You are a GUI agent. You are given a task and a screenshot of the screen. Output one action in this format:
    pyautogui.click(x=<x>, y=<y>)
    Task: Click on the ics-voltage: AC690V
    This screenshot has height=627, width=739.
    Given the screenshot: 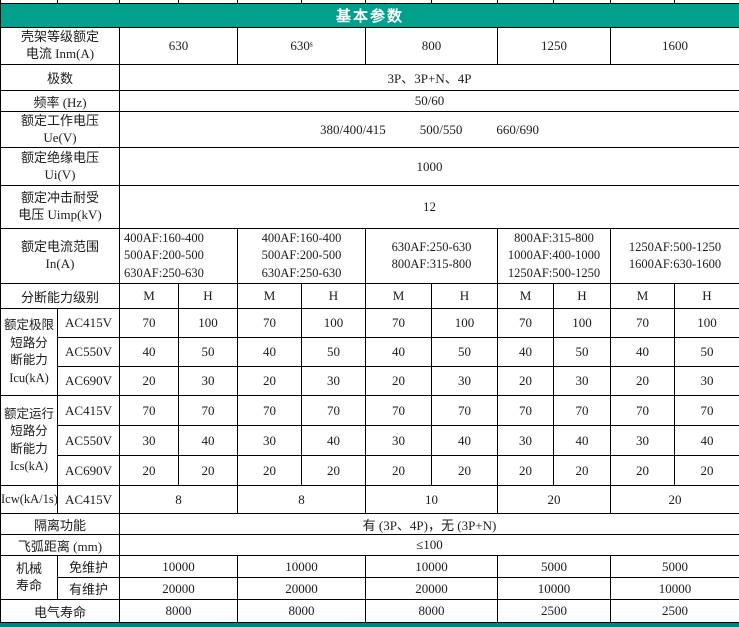 What is the action you would take?
    pyautogui.click(x=88, y=470)
    